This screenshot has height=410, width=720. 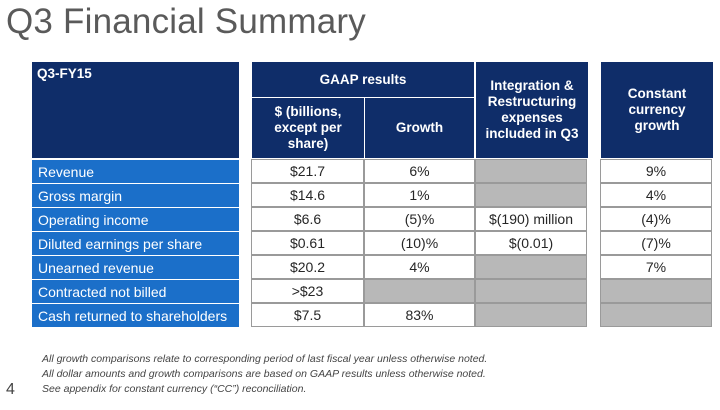 What do you see at coordinates (186, 21) in the screenshot?
I see `slide-title: Q3 Financial Summary` at bounding box center [186, 21].